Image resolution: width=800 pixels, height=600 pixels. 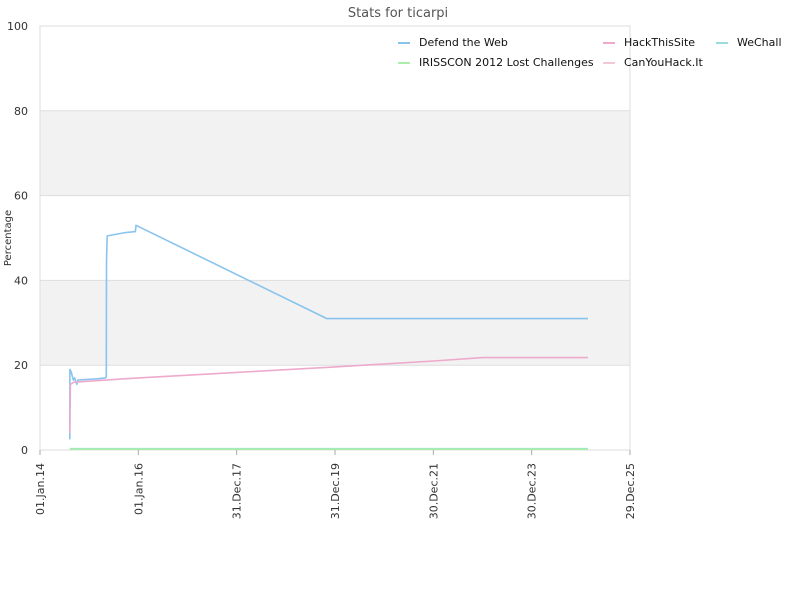 I want to click on y-tick-label: 100, so click(x=17, y=26).